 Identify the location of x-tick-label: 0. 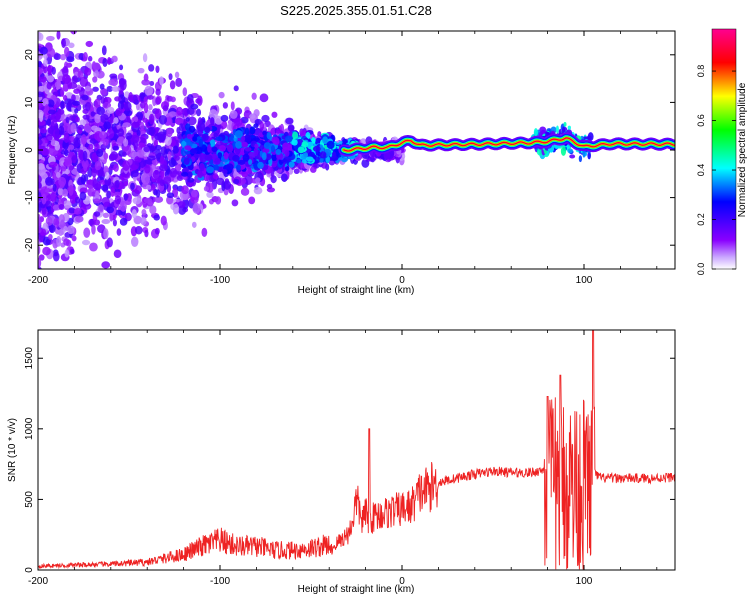
(402, 280).